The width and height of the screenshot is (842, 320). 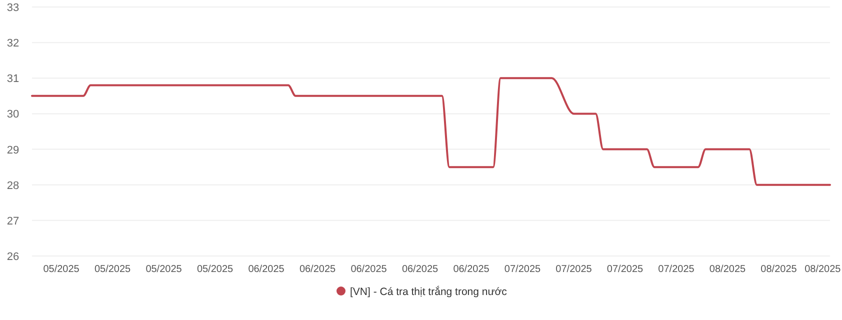 What do you see at coordinates (428, 291) in the screenshot?
I see `legend-label: [VN] - Cá tra thịt trắng trong nước` at bounding box center [428, 291].